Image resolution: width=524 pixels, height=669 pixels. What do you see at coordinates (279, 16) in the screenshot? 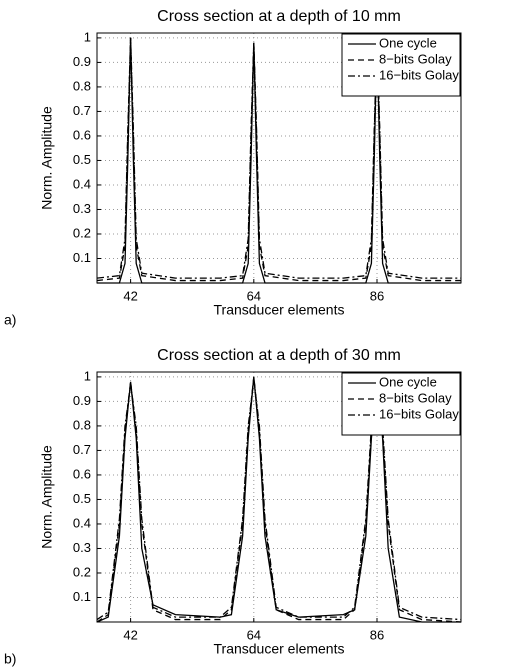
I see `chart-title: Cross section at a depth of 10 mm` at bounding box center [279, 16].